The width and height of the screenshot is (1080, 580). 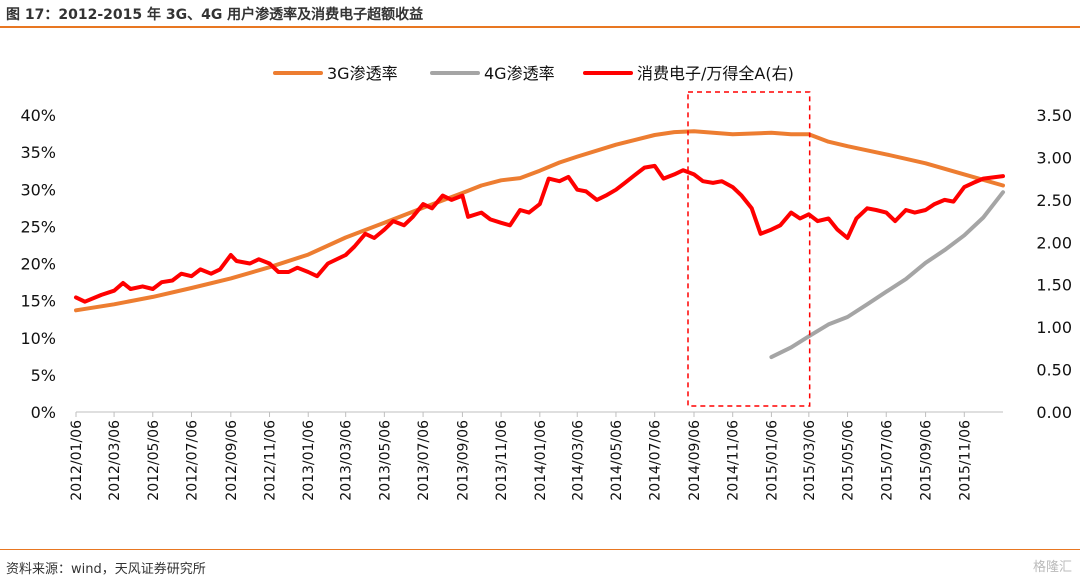 What do you see at coordinates (347, 460) in the screenshot?
I see `x-tick-label: 2013/03/06` at bounding box center [347, 460].